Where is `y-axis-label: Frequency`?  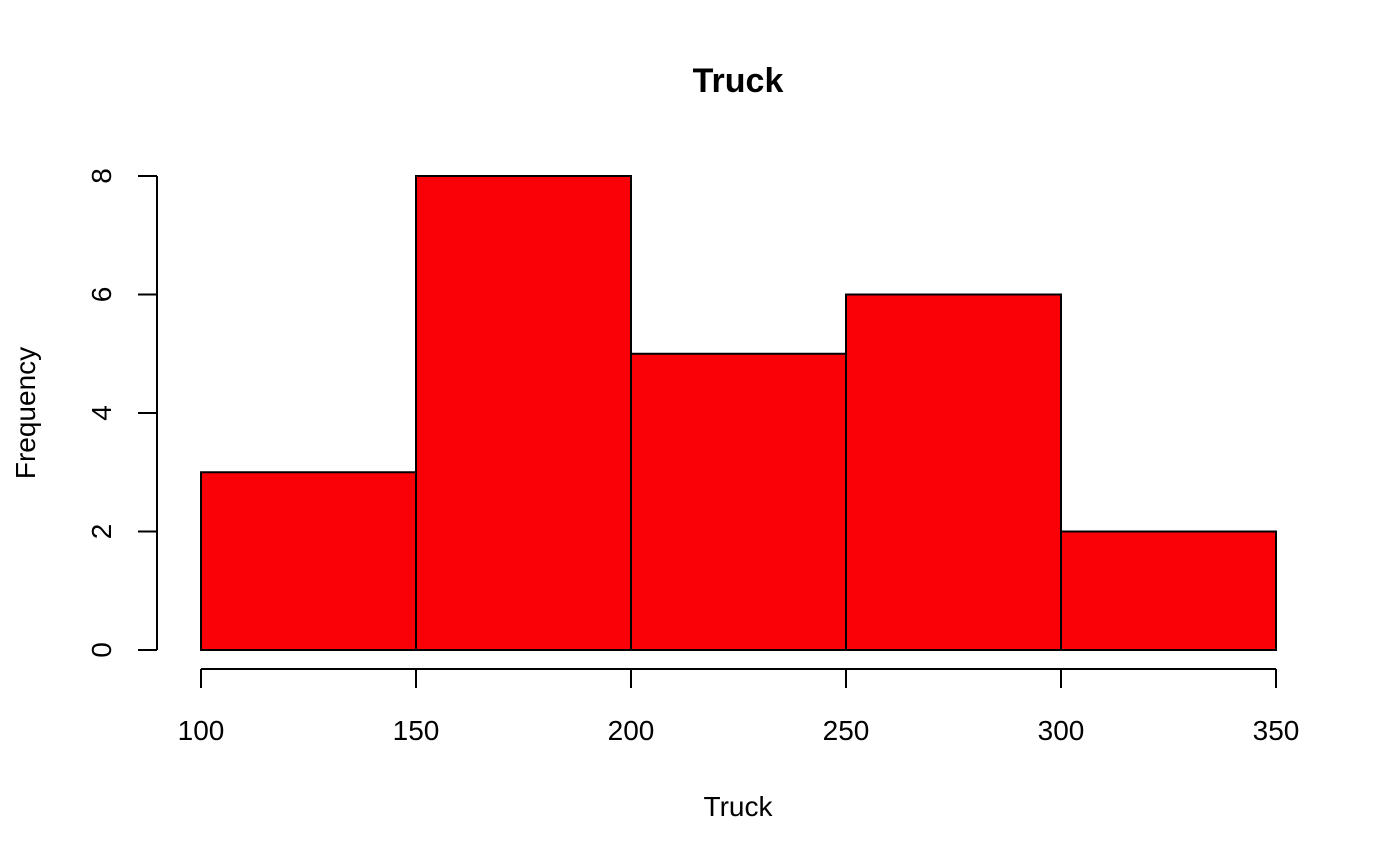
y-axis-label: Frequency is located at coordinates (25, 413).